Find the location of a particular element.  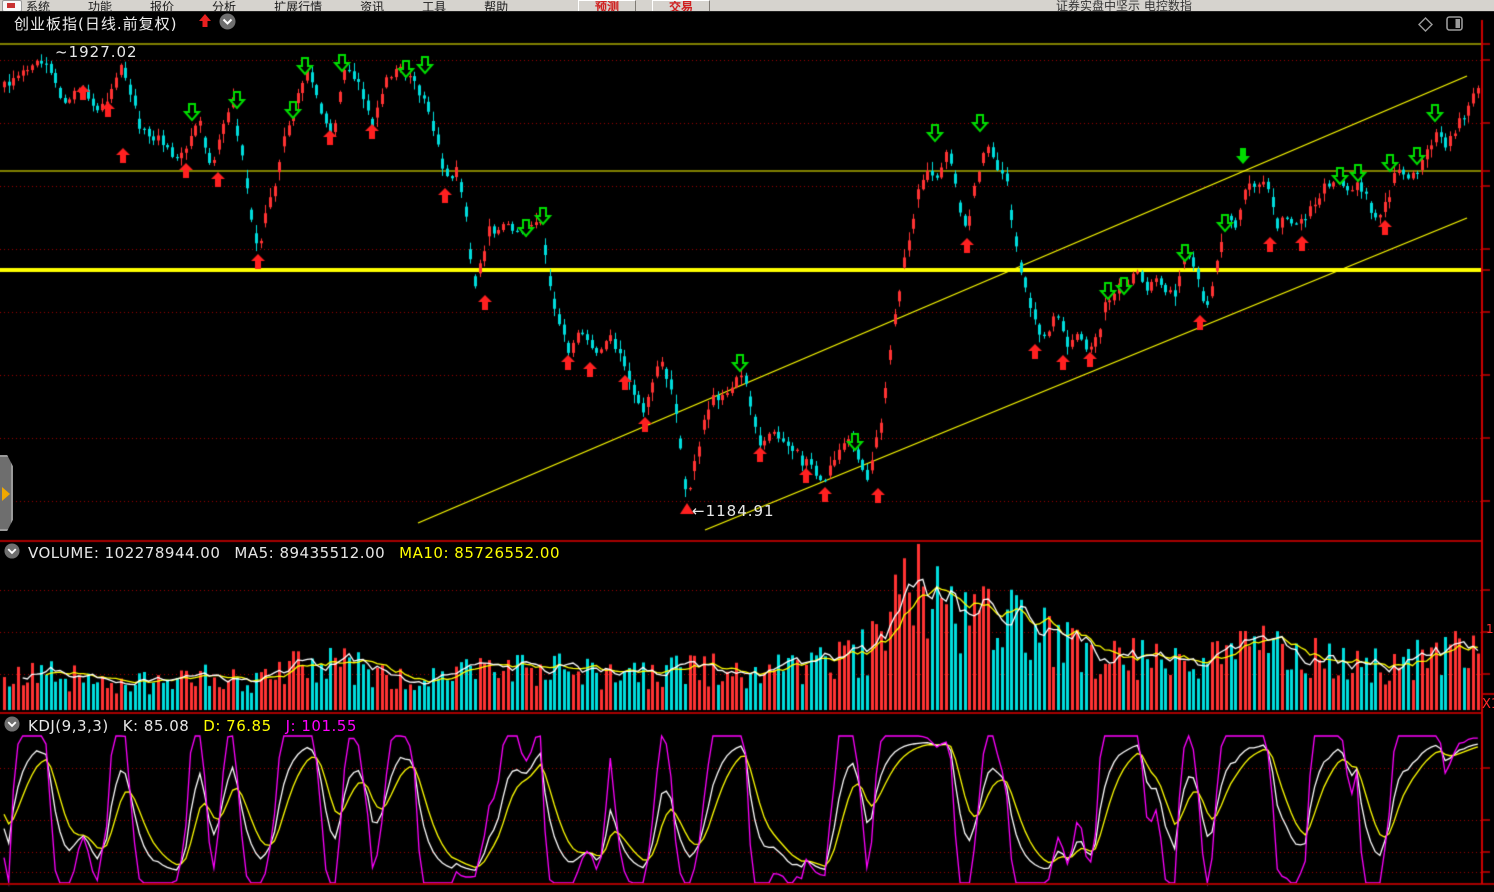

menu-item-2: 功能 is located at coordinates (100, 6).